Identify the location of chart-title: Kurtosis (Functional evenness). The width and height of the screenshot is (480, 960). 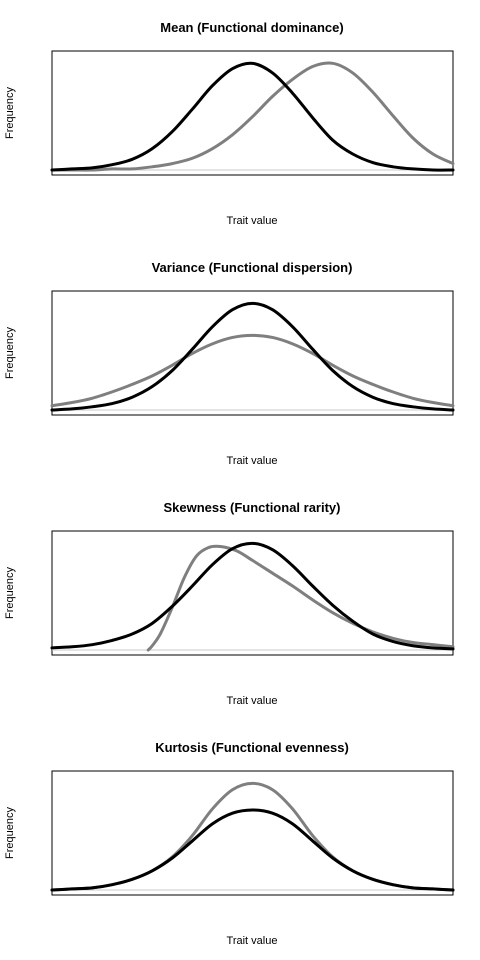
(252, 747).